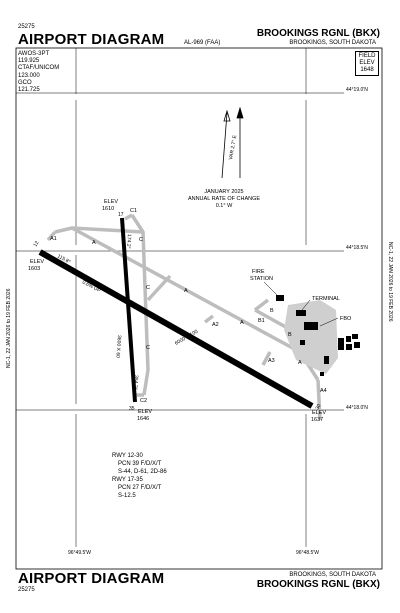 The height and width of the screenshot is (613, 400). Describe the element at coordinates (367, 56) in the screenshot. I see `field-label: FIELD` at that location.